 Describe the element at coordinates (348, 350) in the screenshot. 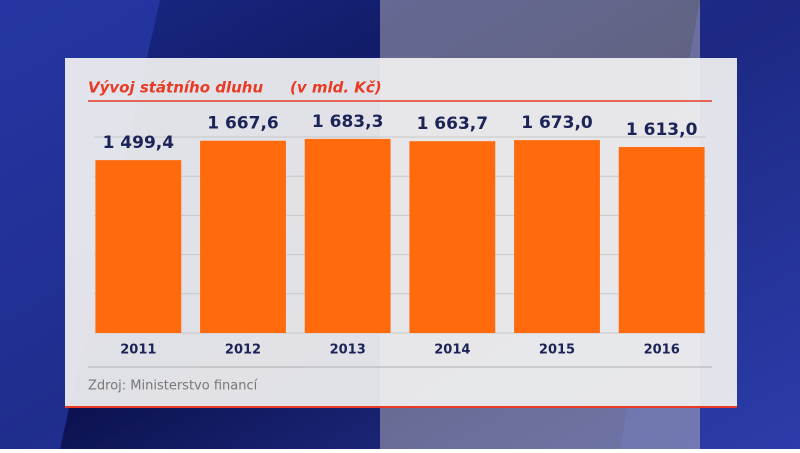

I see `x-tick-label: 2013` at that location.